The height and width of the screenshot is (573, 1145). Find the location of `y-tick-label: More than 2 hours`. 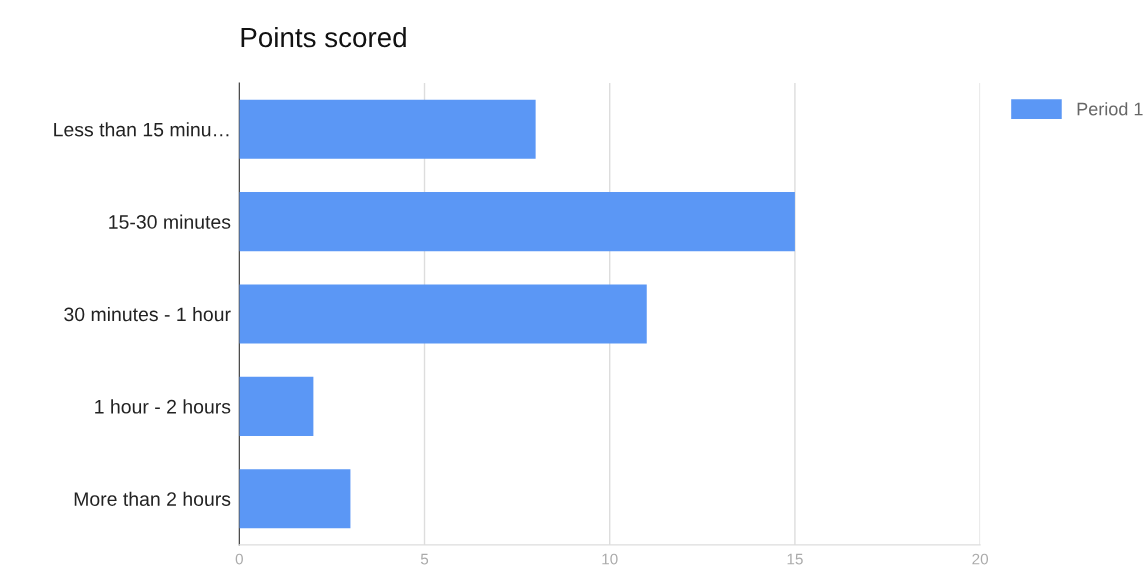

y-tick-label: More than 2 hours is located at coordinates (152, 498).